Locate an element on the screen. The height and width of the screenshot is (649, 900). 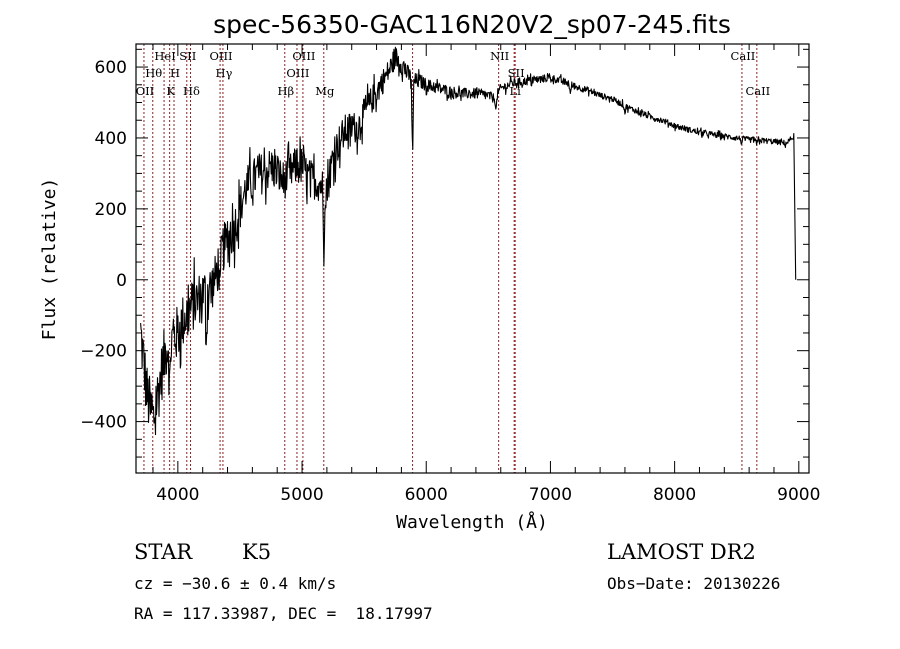
y-axis-tick-labels: −400 −200 0 200 400 600 is located at coordinates (103, 245).